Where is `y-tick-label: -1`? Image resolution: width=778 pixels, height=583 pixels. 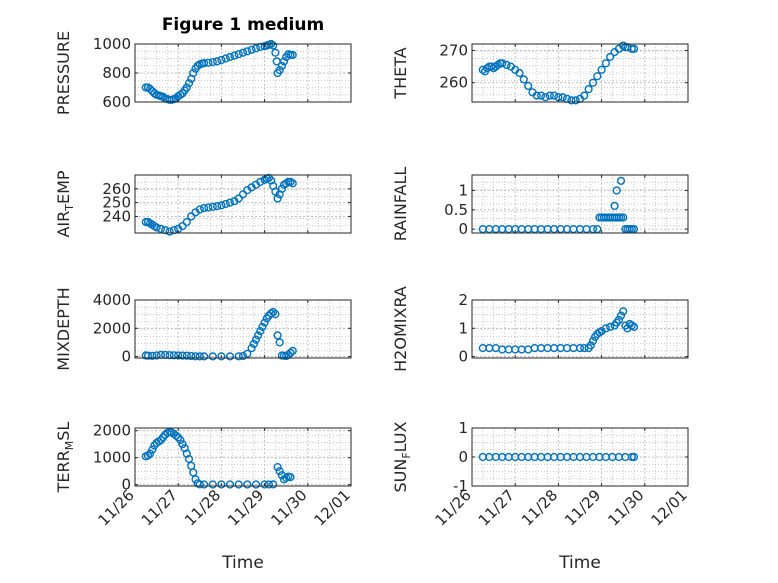 y-tick-label: -1 is located at coordinates (460, 486).